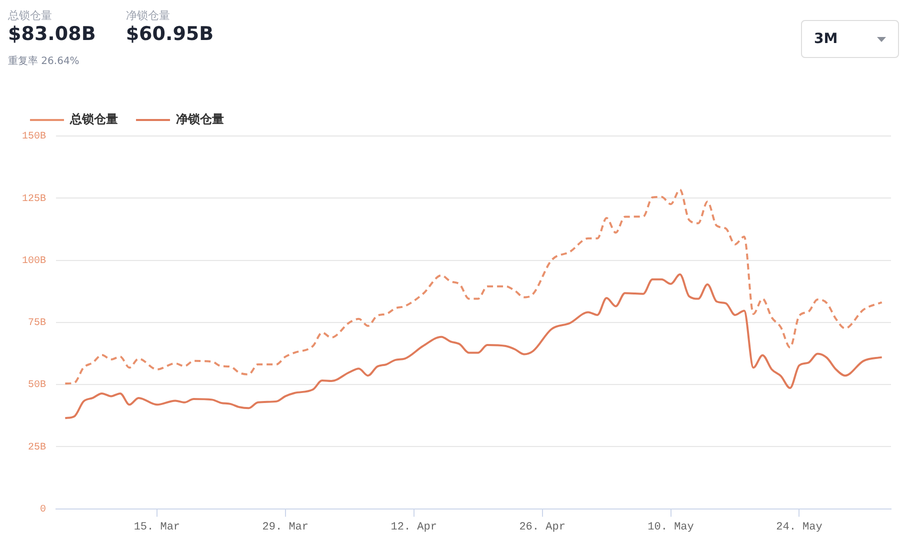 The height and width of the screenshot is (544, 913). What do you see at coordinates (37, 324) in the screenshot?
I see `y-tick-label: 75B` at bounding box center [37, 324].